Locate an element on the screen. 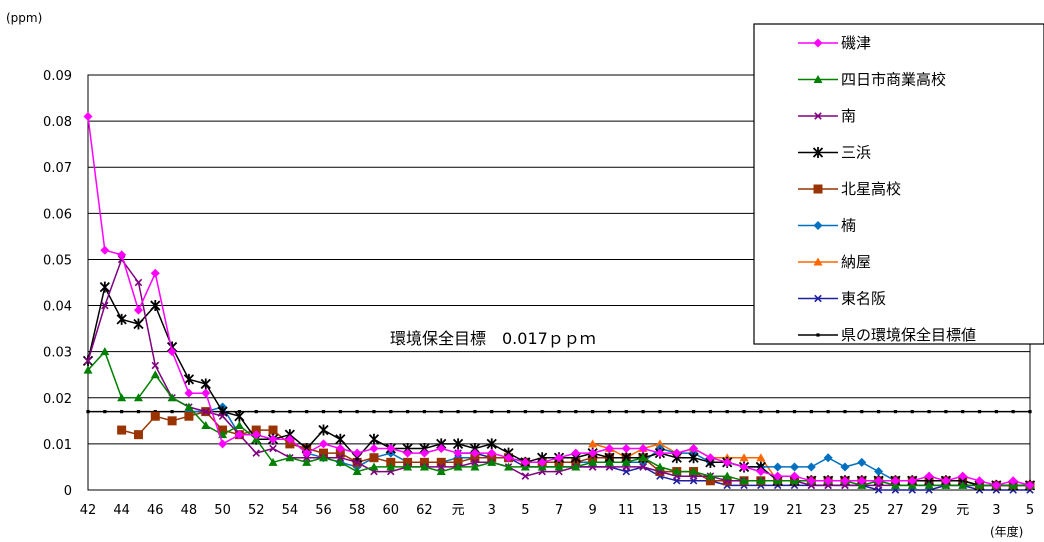  series-県の環境保全目標値 is located at coordinates (559, 412).